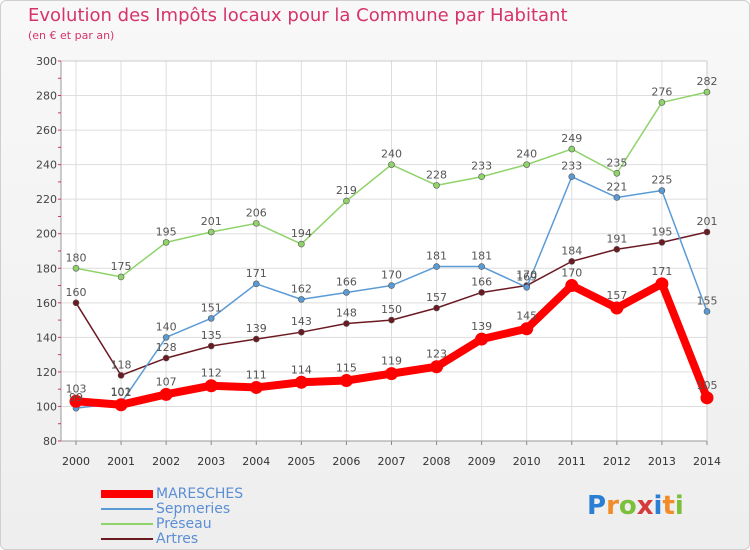 This screenshot has height=550, width=750. I want to click on data-label-maresches: 123, so click(436, 354).